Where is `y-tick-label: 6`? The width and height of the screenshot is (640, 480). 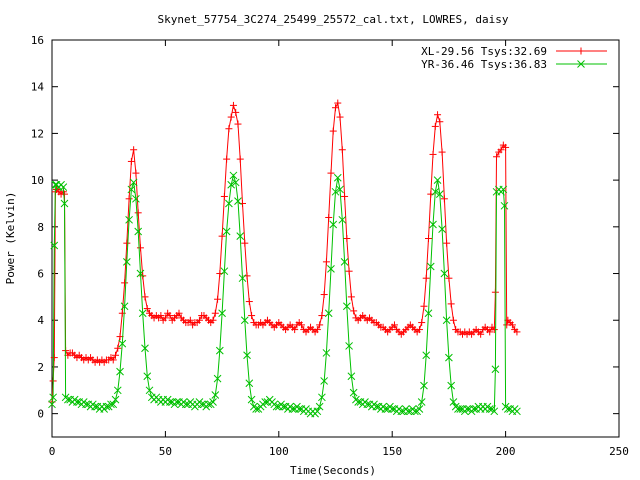
y-tick-label: 6 is located at coordinates (40, 274).